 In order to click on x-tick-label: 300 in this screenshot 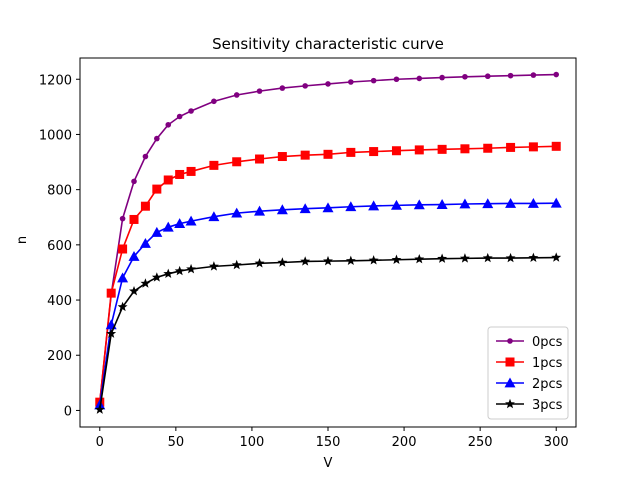, I will do `click(556, 442)`.